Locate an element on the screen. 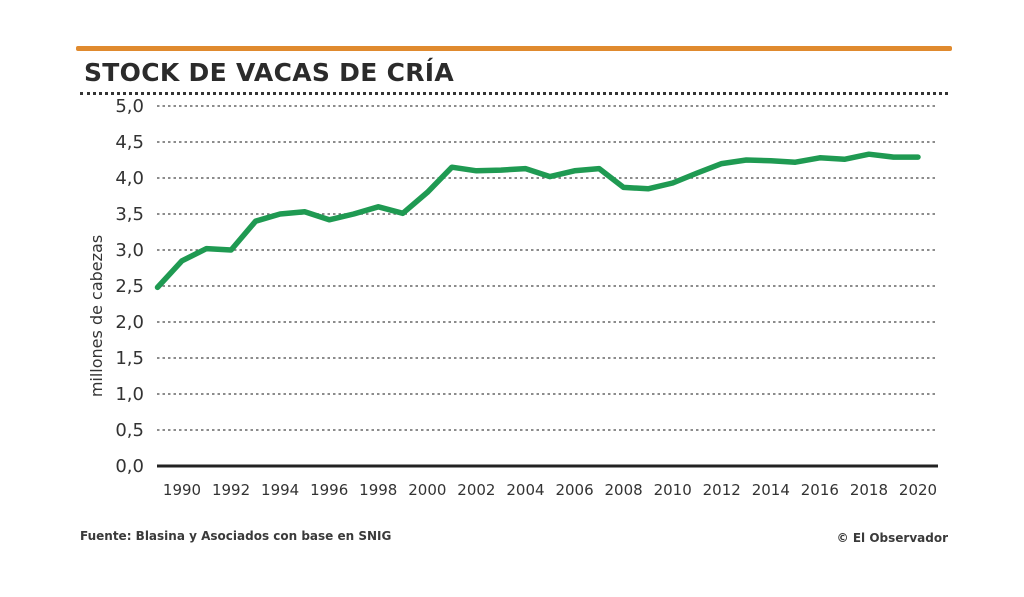 The image size is (1024, 597). y-tick-label: 3,0 is located at coordinates (129, 250).